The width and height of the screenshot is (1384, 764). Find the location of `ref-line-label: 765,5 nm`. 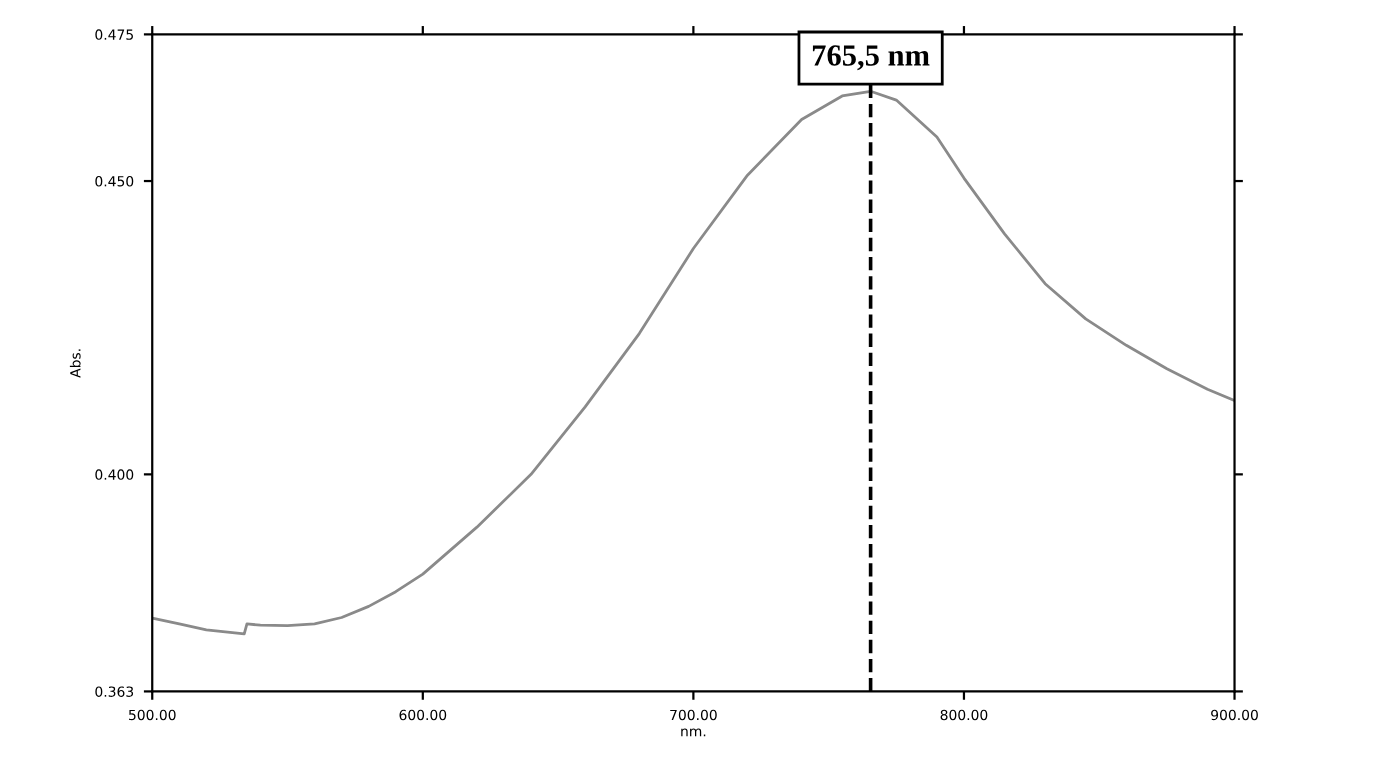

ref-line-label: 765,5 nm is located at coordinates (871, 58).